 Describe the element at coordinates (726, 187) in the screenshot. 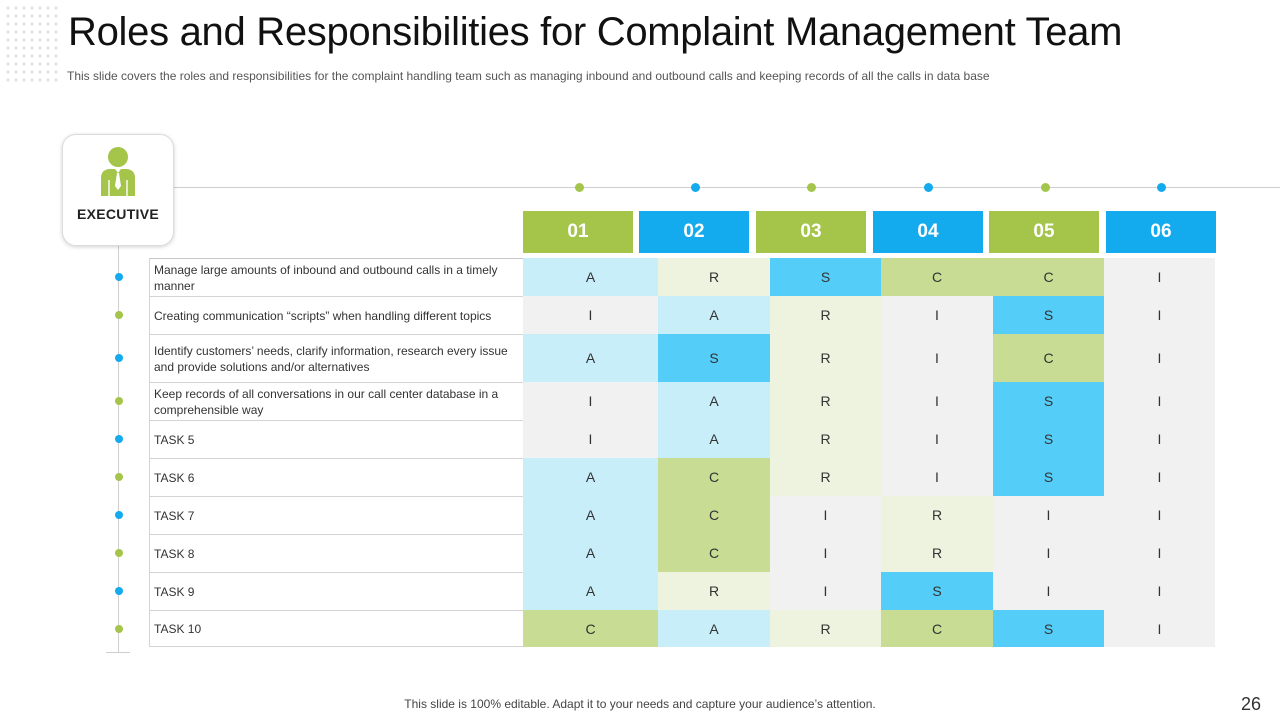

I see `timeline-horizontal-line` at that location.